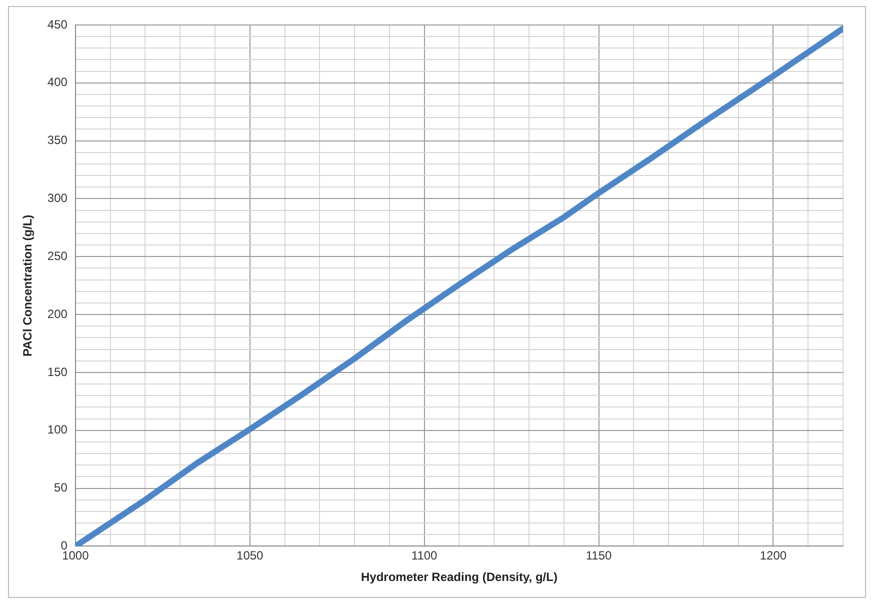  Describe the element at coordinates (459, 577) in the screenshot. I see `x-axis-title: Hydrometer Reading (Density, g/L)` at that location.